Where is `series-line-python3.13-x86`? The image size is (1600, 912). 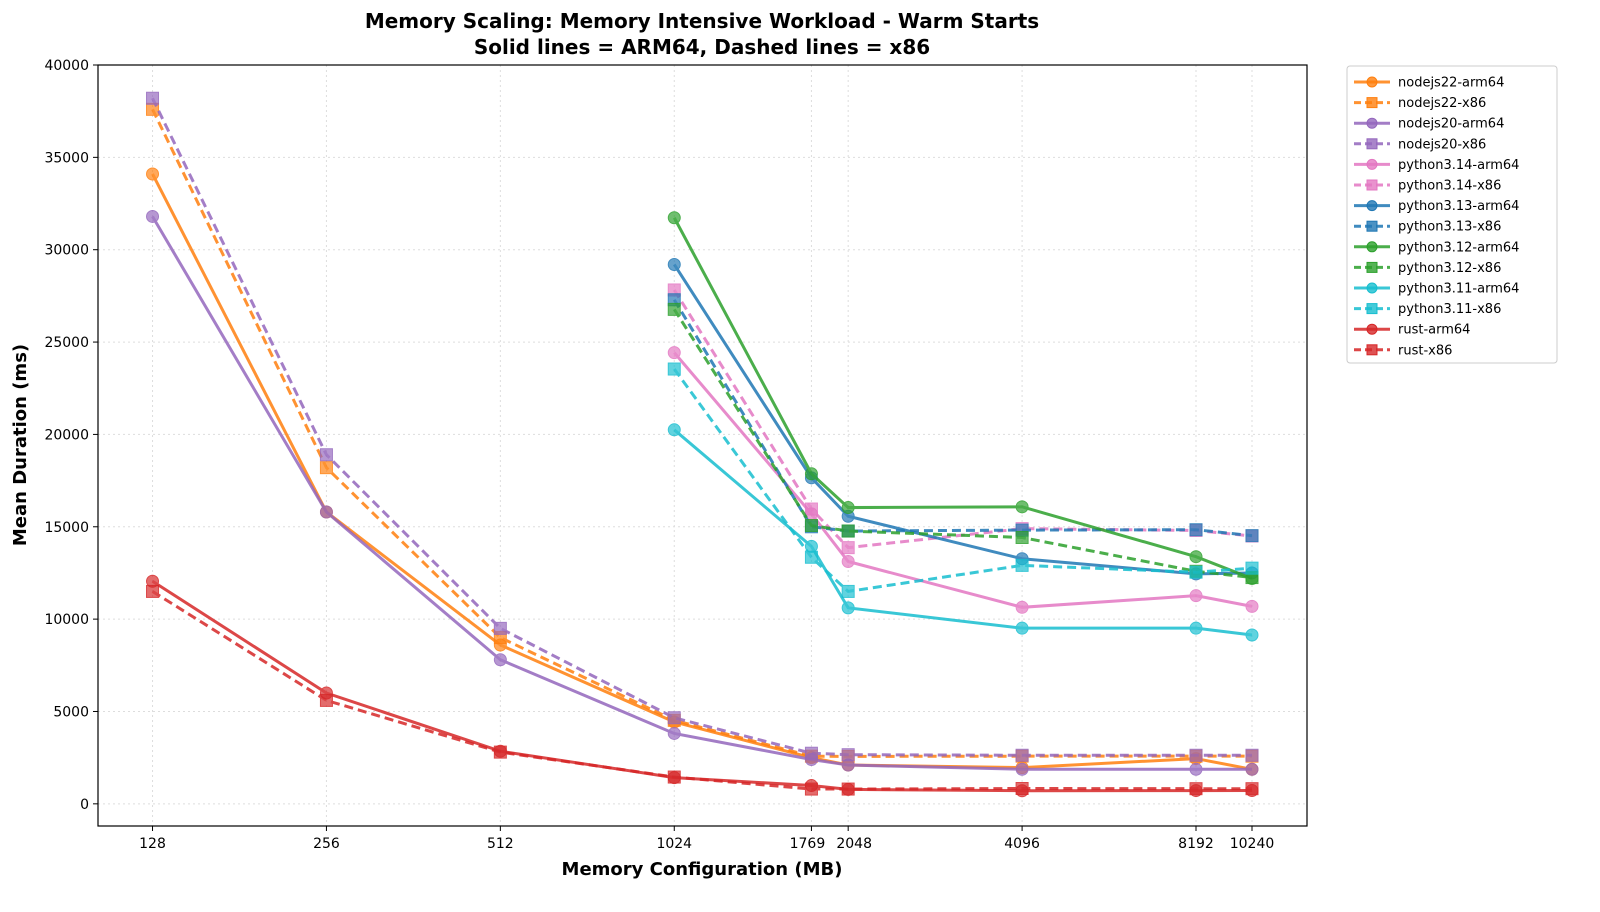
series-line-python3.13-x86 is located at coordinates (962, 418).